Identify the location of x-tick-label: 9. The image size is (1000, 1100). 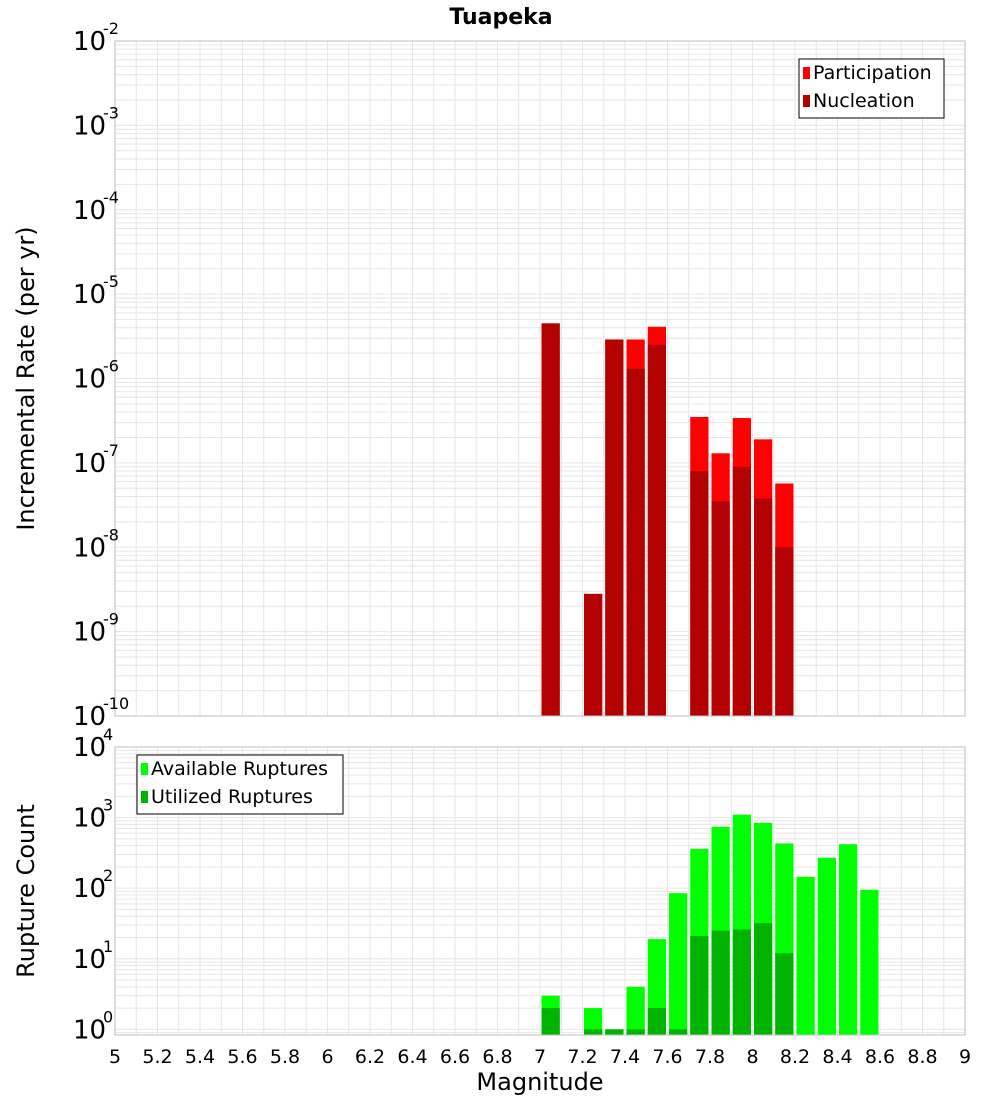
(965, 1057).